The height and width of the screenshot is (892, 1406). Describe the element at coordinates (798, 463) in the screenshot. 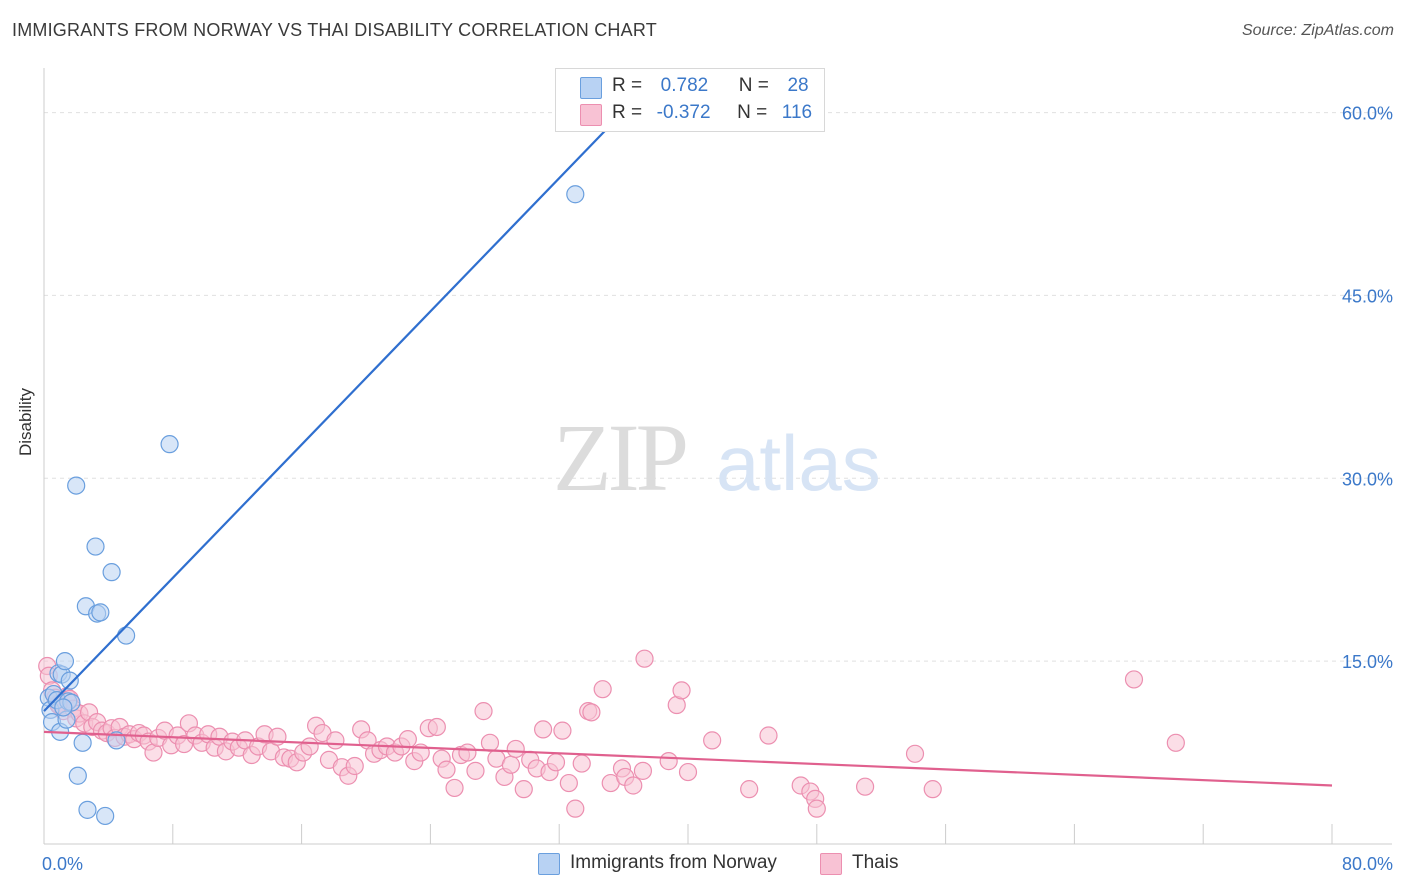

I see `watermark-atlas: atlas` at that location.